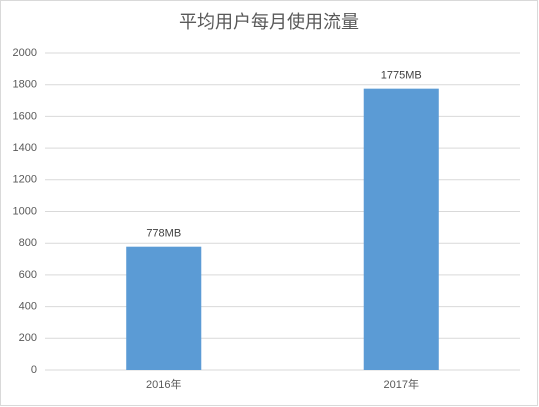 The width and height of the screenshot is (539, 407). Describe the element at coordinates (25, 116) in the screenshot. I see `y-tick-label: 1600` at that location.